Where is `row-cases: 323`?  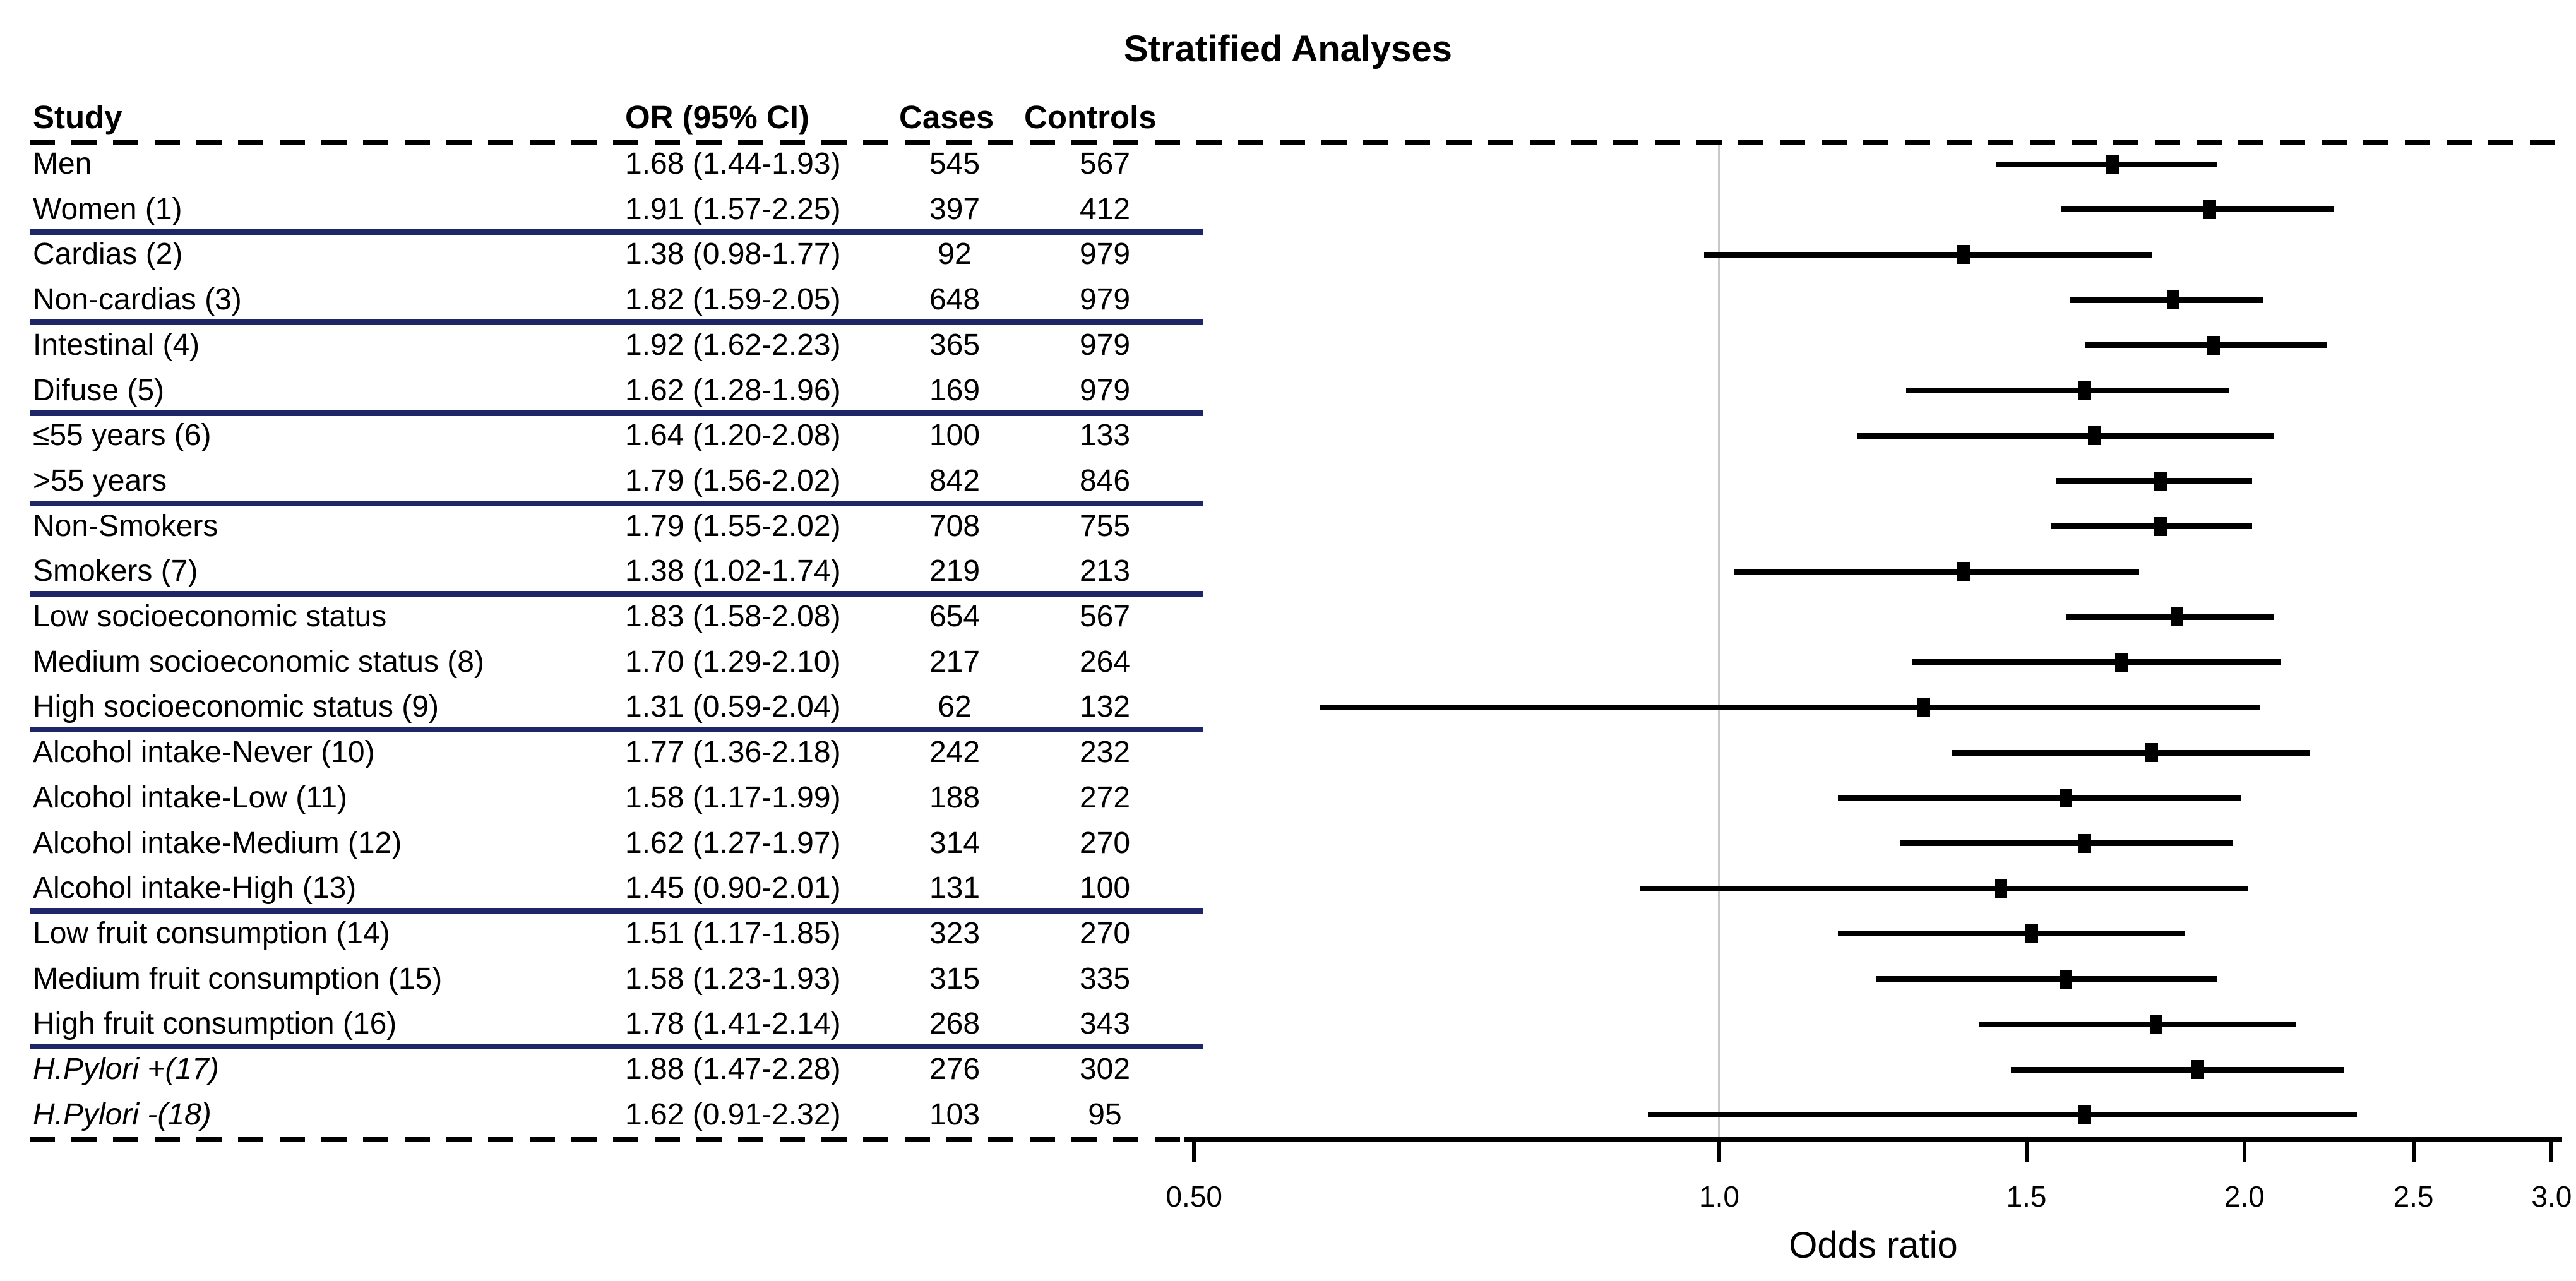
row-cases: 323 is located at coordinates (955, 933).